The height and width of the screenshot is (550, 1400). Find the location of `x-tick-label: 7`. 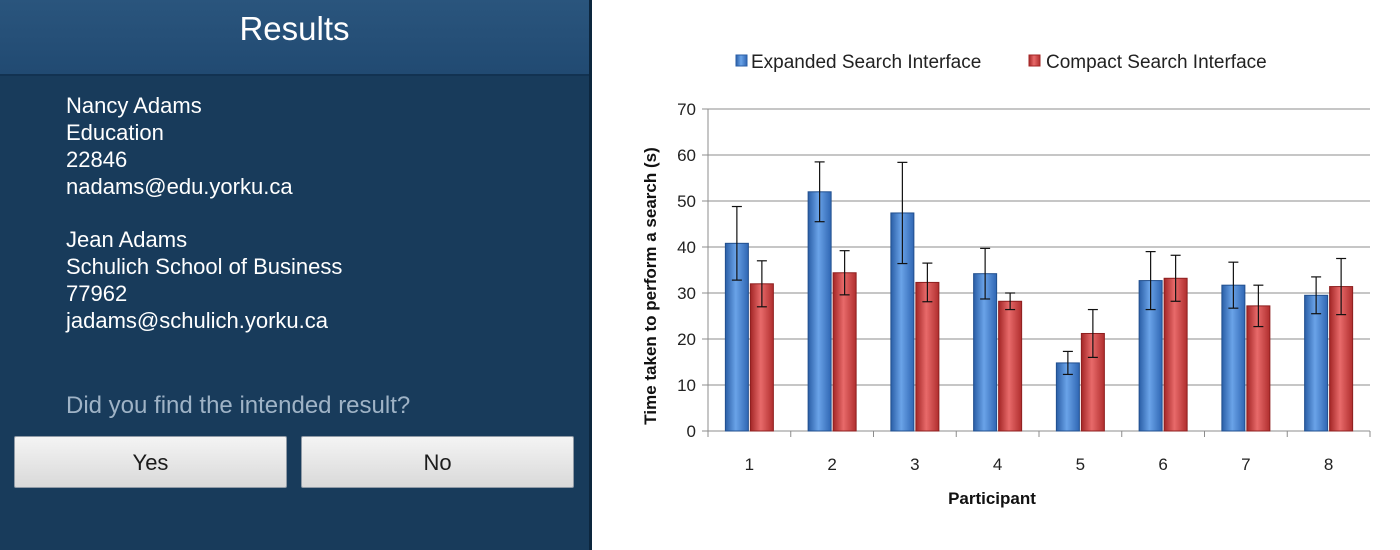

x-tick-label: 7 is located at coordinates (1245, 464).